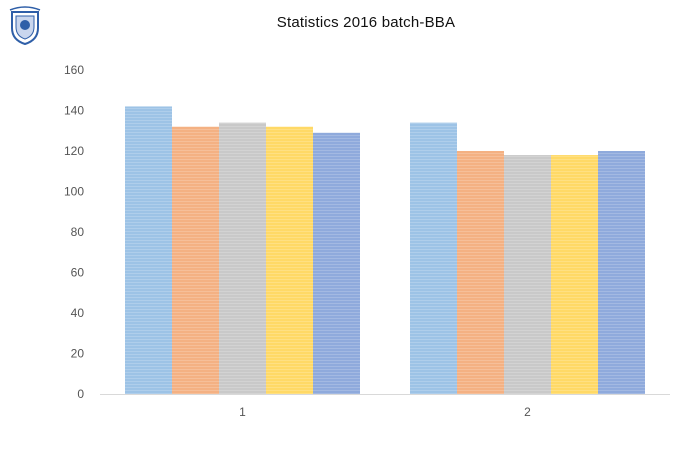 The width and height of the screenshot is (700, 450). What do you see at coordinates (80, 394) in the screenshot?
I see `y-tick-label: 0` at bounding box center [80, 394].